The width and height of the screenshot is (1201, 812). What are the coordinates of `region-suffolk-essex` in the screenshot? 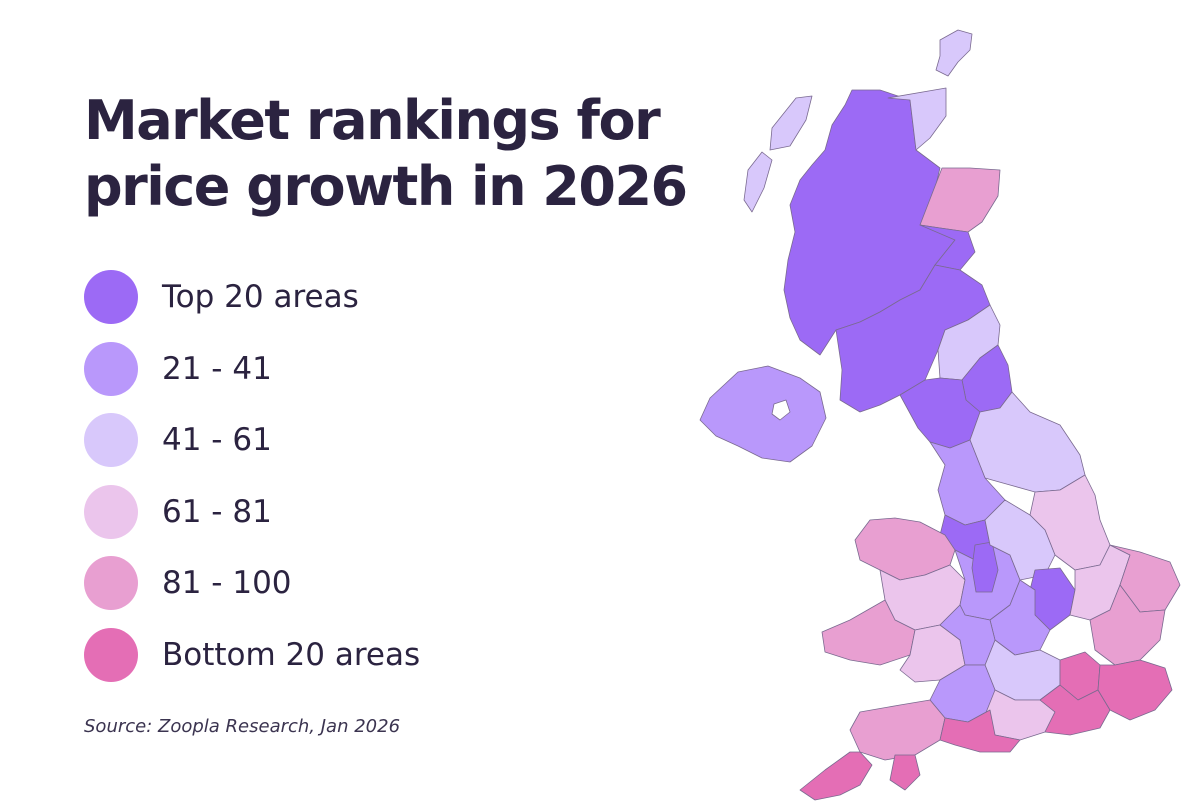 It's located at (1127, 625).